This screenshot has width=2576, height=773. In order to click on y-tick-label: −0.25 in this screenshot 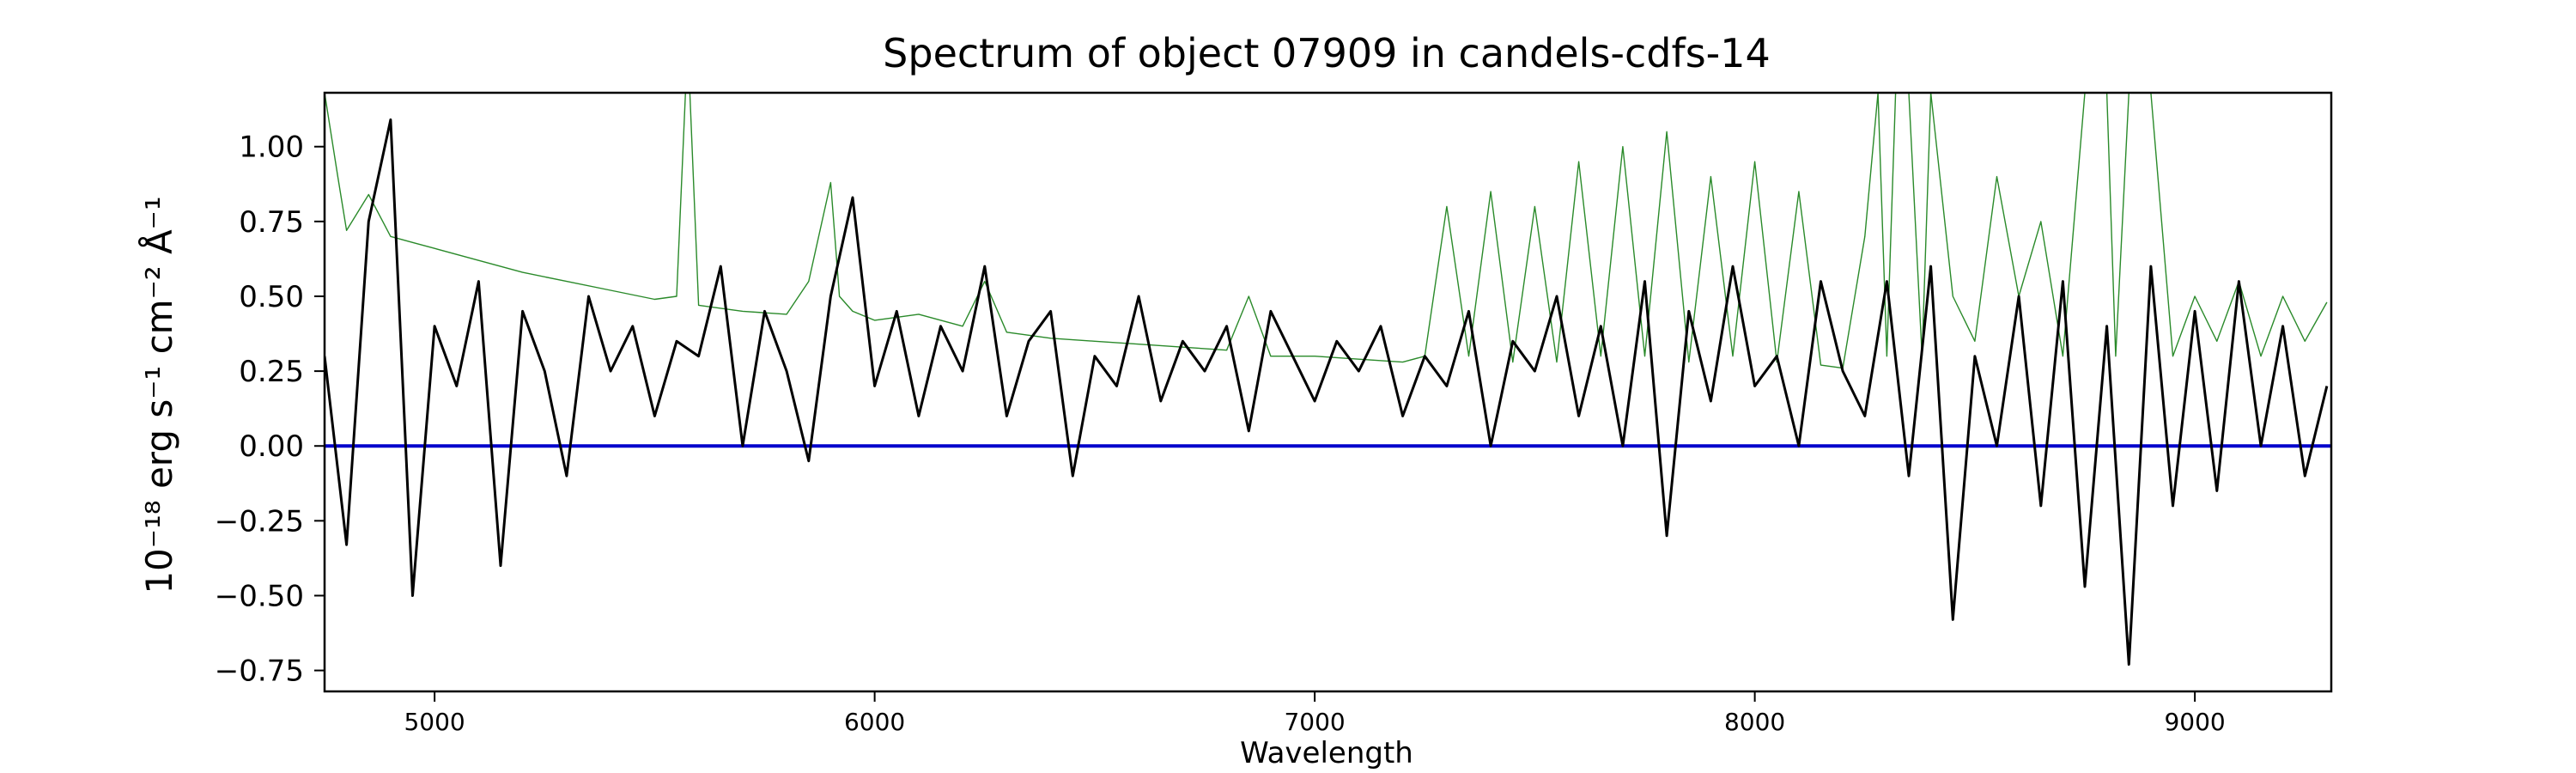, I will do `click(259, 521)`.